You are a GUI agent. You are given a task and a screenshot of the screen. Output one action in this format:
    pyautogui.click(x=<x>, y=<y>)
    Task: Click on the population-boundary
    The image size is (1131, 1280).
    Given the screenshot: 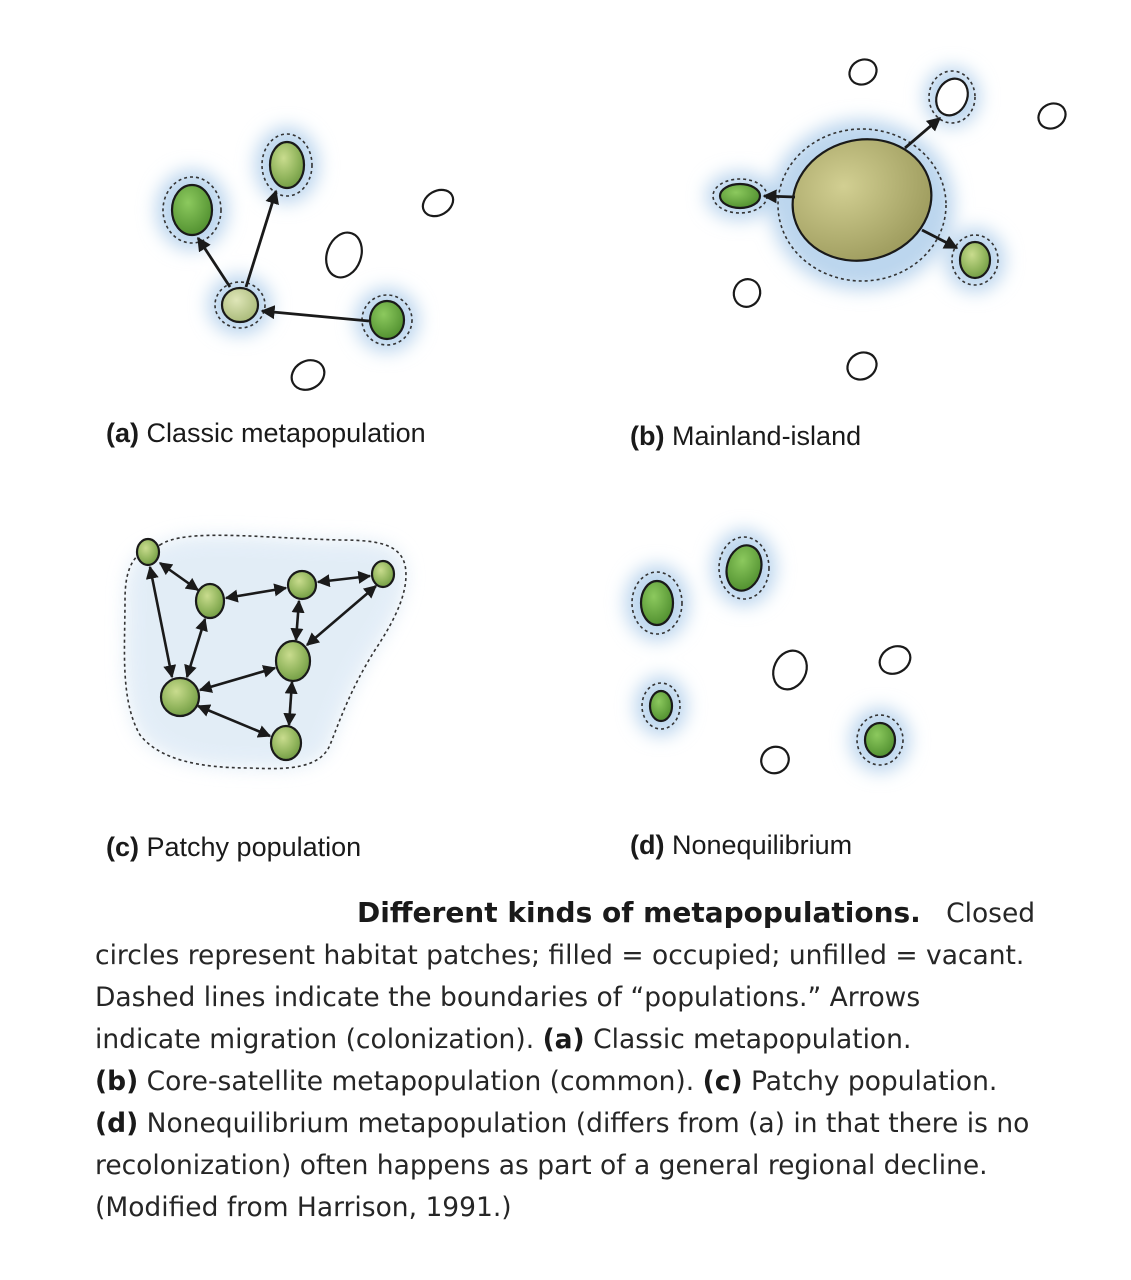 What is the action you would take?
    pyautogui.click(x=265, y=652)
    